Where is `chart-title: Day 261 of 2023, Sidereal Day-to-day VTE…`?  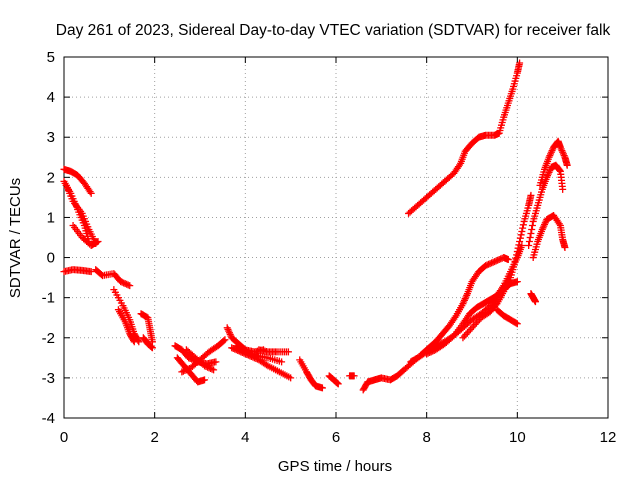
chart-title: Day 261 of 2023, Sidereal Day-to-day VTE… is located at coordinates (333, 30).